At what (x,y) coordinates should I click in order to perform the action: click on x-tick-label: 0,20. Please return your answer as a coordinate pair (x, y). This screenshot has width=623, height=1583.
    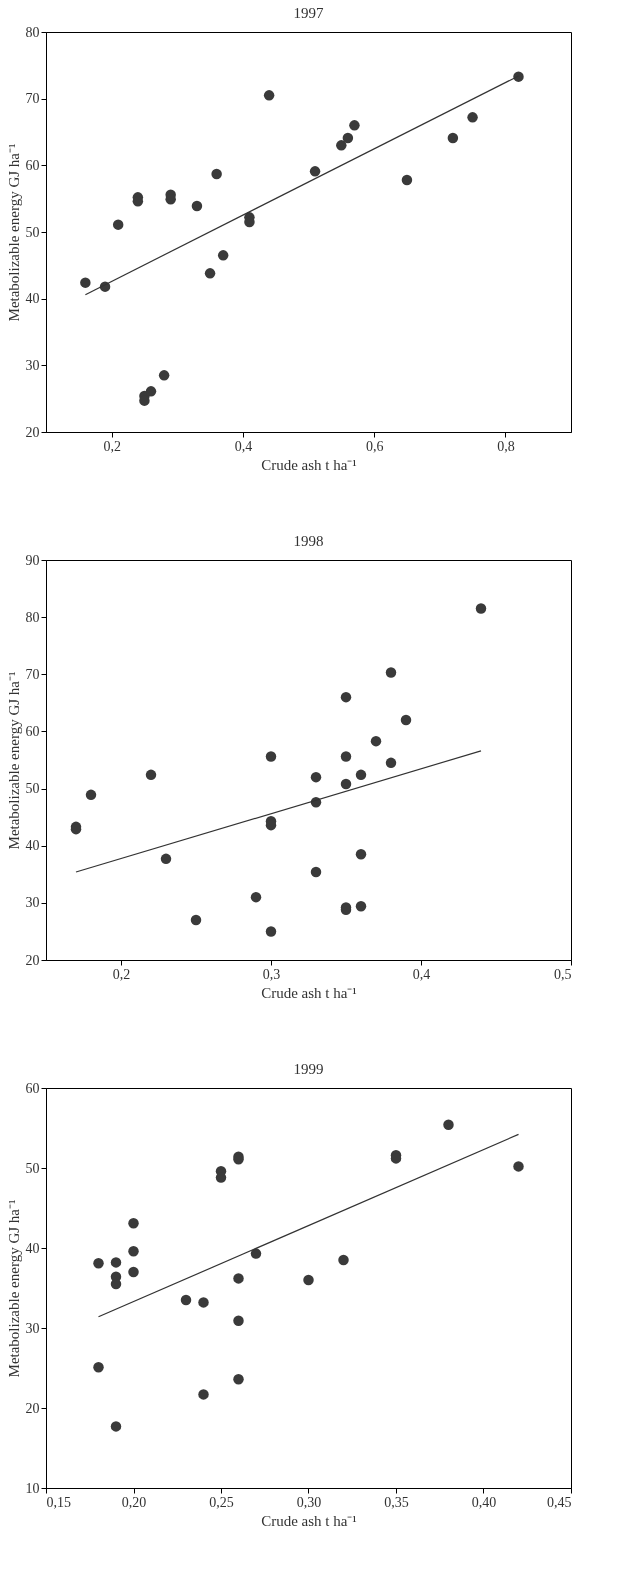
    Looking at the image, I should click on (134, 1502).